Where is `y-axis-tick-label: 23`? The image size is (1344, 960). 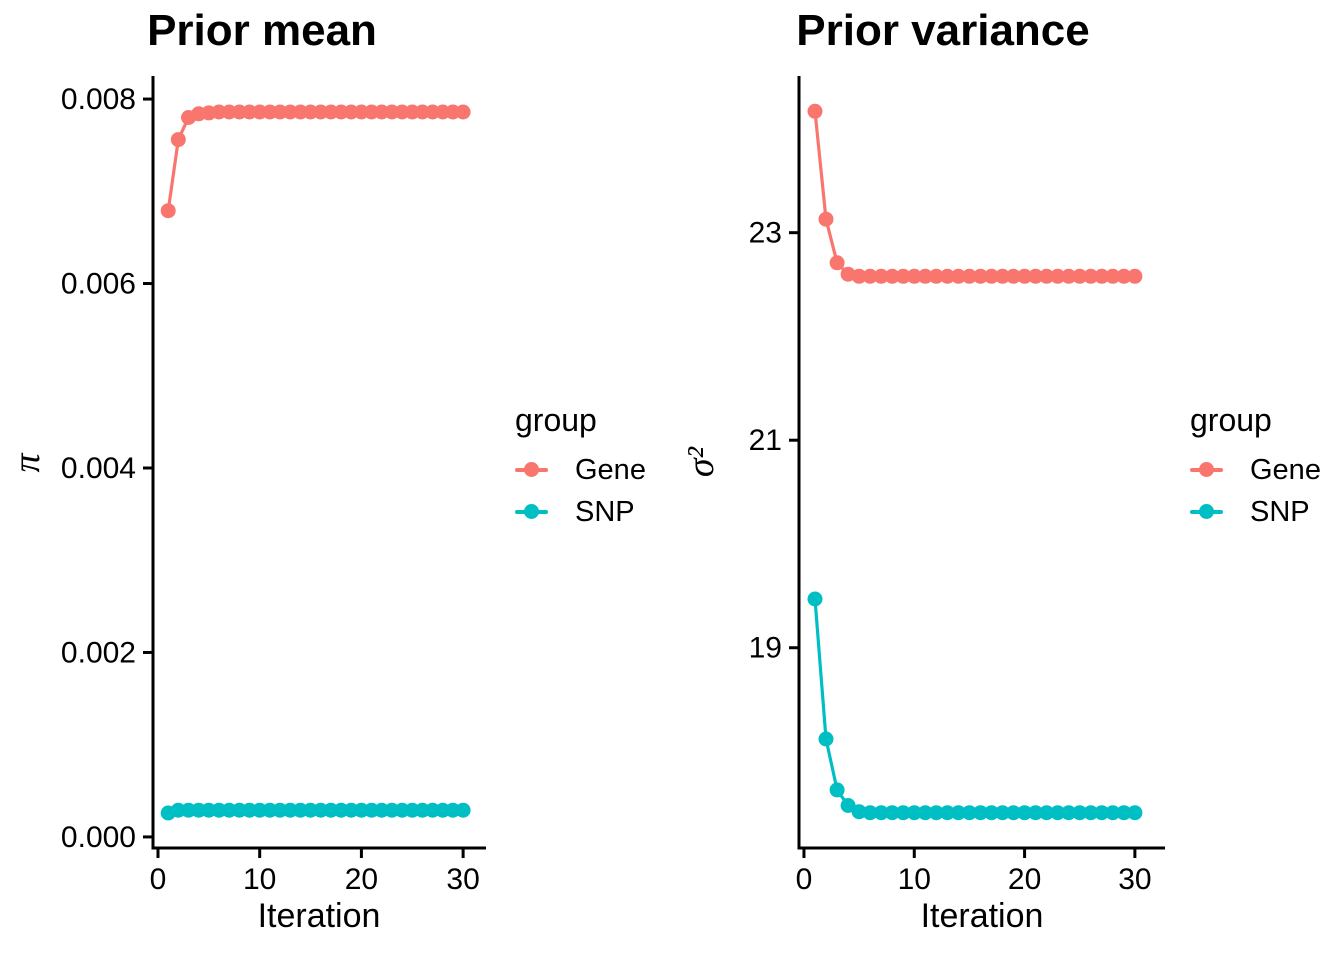
y-axis-tick-label: 23 is located at coordinates (765, 233).